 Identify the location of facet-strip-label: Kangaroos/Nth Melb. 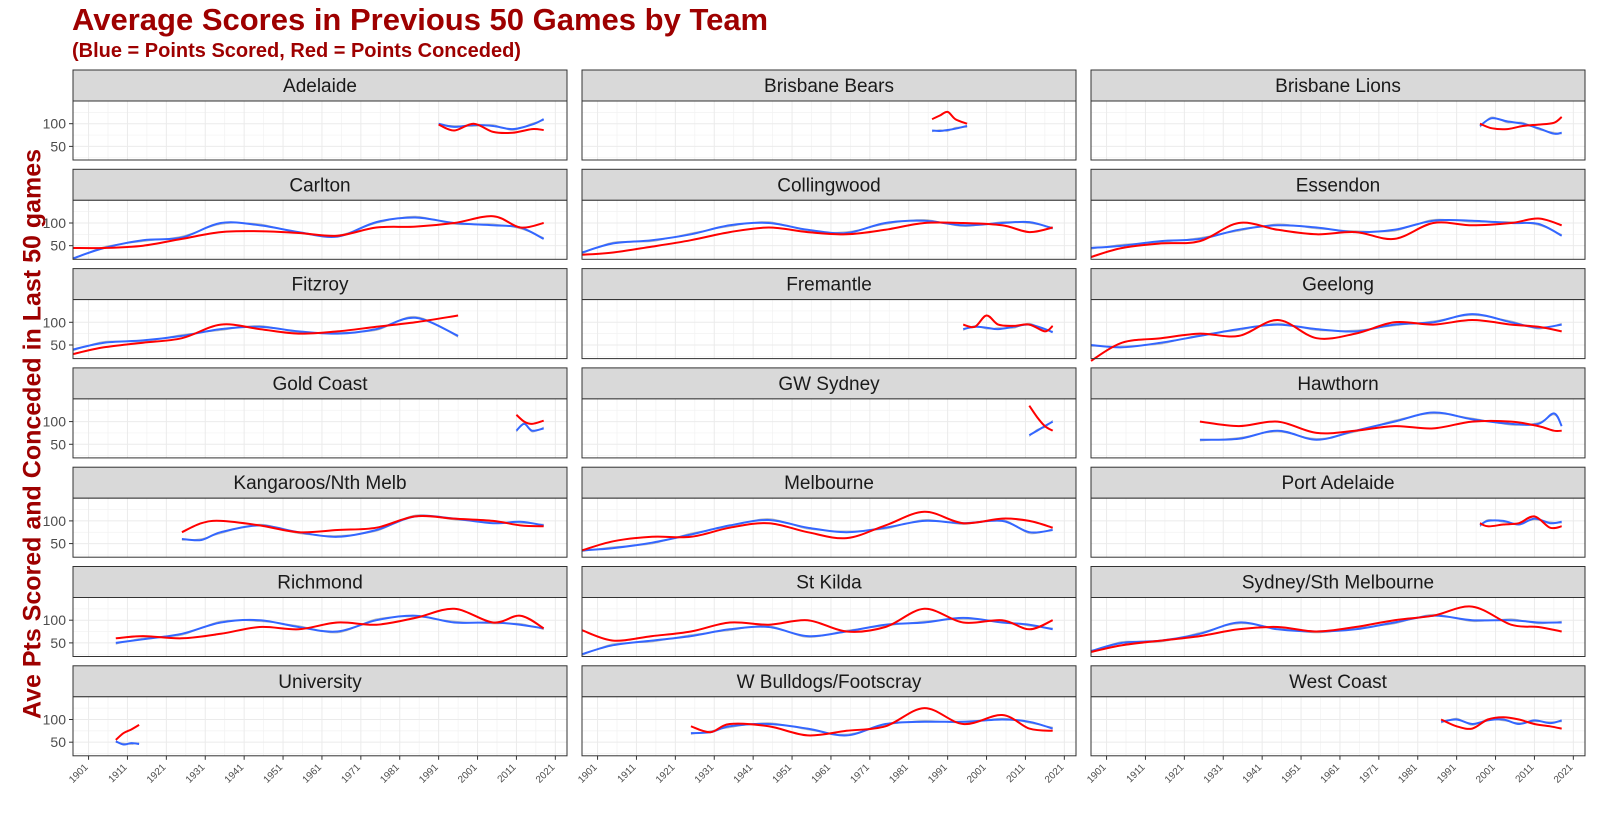
(319, 483).